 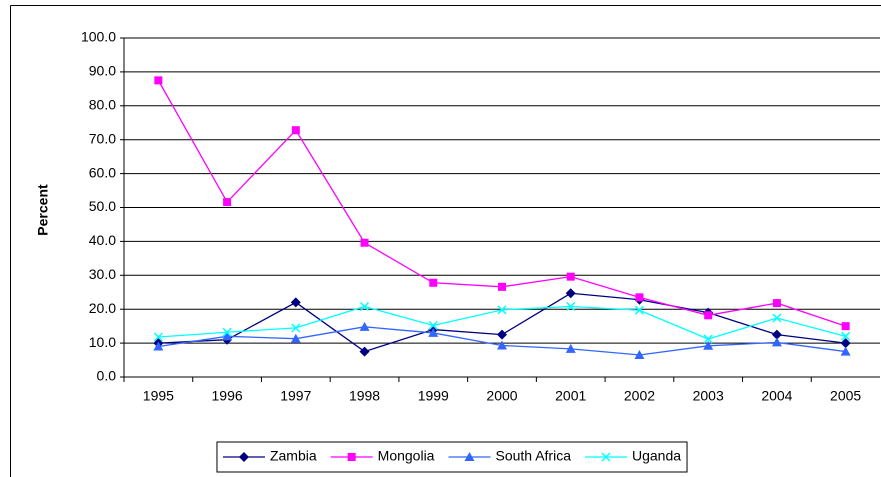 I want to click on legend-label: Uganda, so click(x=656, y=456).